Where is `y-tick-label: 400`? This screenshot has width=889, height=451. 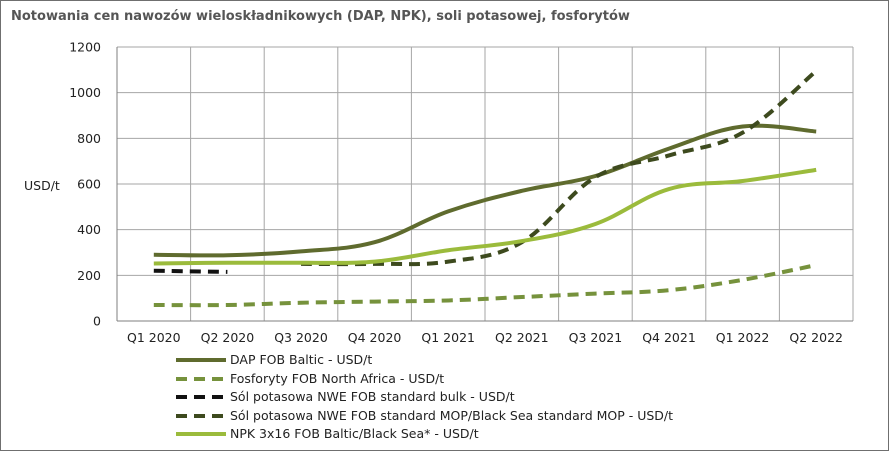 y-tick-label: 400 is located at coordinates (89, 229).